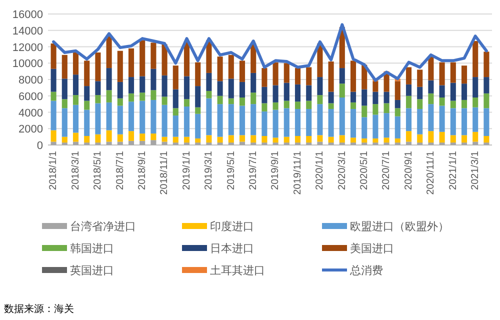  What do you see at coordinates (186, 170) in the screenshot?
I see `x-tick-label: 2019/1/1` at bounding box center [186, 170].